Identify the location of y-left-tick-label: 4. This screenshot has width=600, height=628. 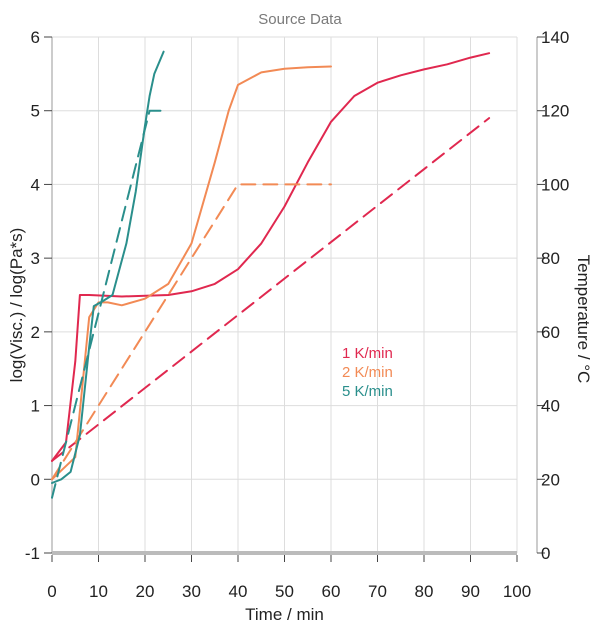
(35, 184).